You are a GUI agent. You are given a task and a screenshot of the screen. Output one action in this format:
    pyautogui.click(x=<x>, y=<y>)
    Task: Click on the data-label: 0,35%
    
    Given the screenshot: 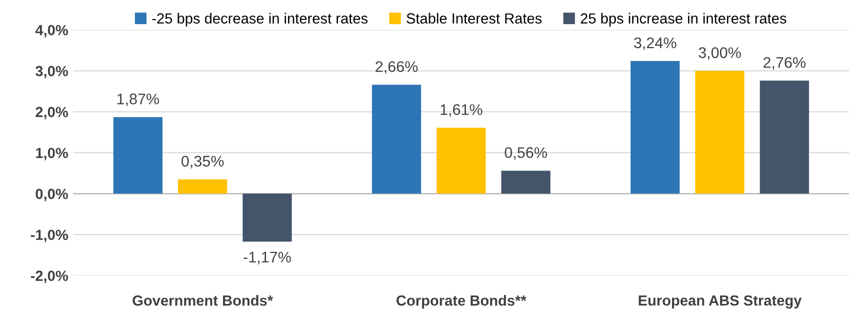 What is the action you would take?
    pyautogui.click(x=203, y=162)
    